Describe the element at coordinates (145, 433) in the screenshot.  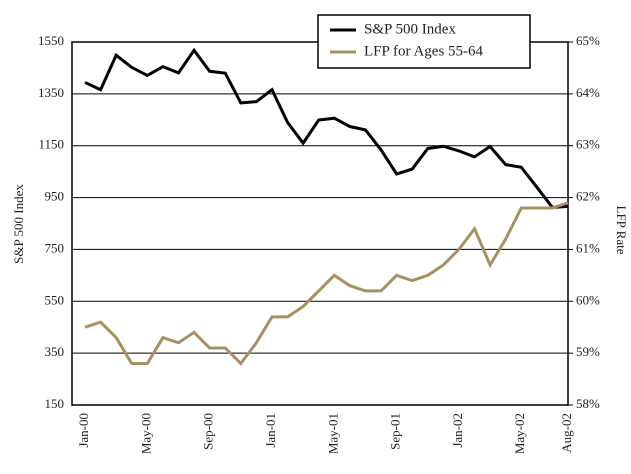
I see `x-tick-label: May-00` at that location.